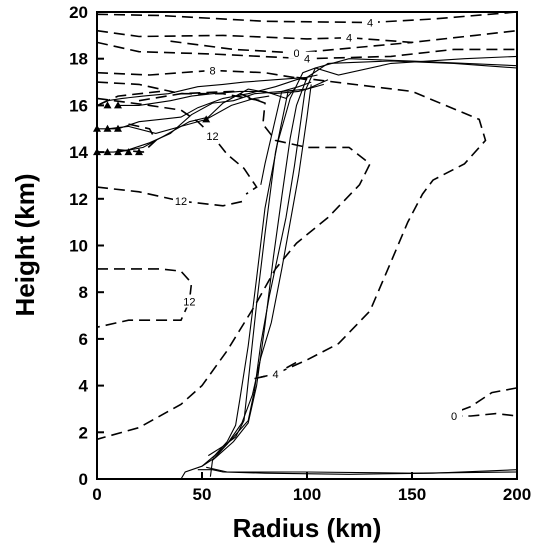 This screenshot has width=541, height=547. Describe the element at coordinates (78, 199) in the screenshot. I see `y-tick-label: 12` at that location.